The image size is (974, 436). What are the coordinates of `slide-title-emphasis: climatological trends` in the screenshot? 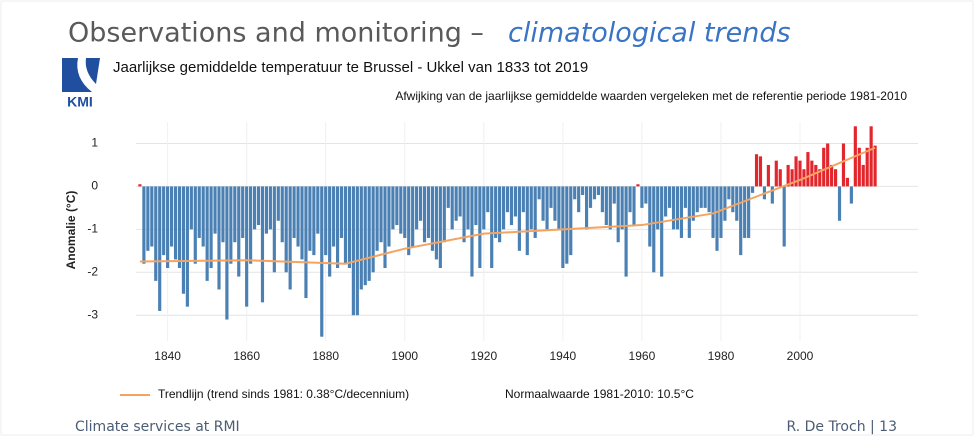 It's located at (649, 33).